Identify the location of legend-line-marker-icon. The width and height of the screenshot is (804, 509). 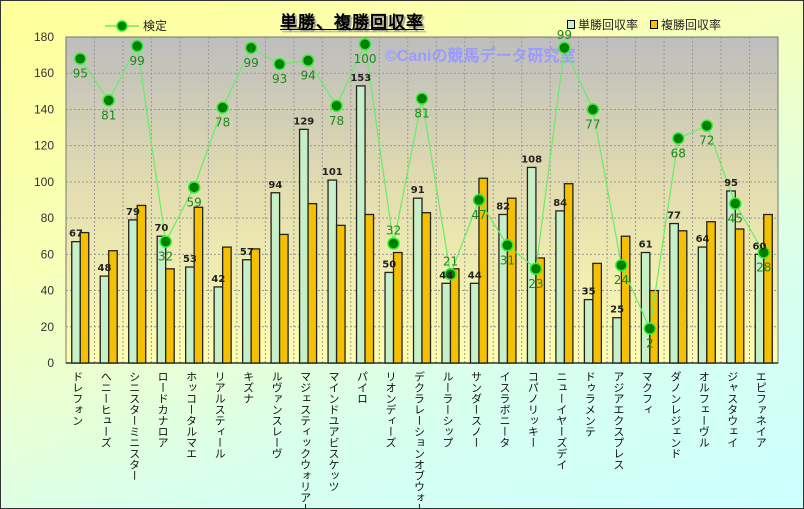
(122, 25).